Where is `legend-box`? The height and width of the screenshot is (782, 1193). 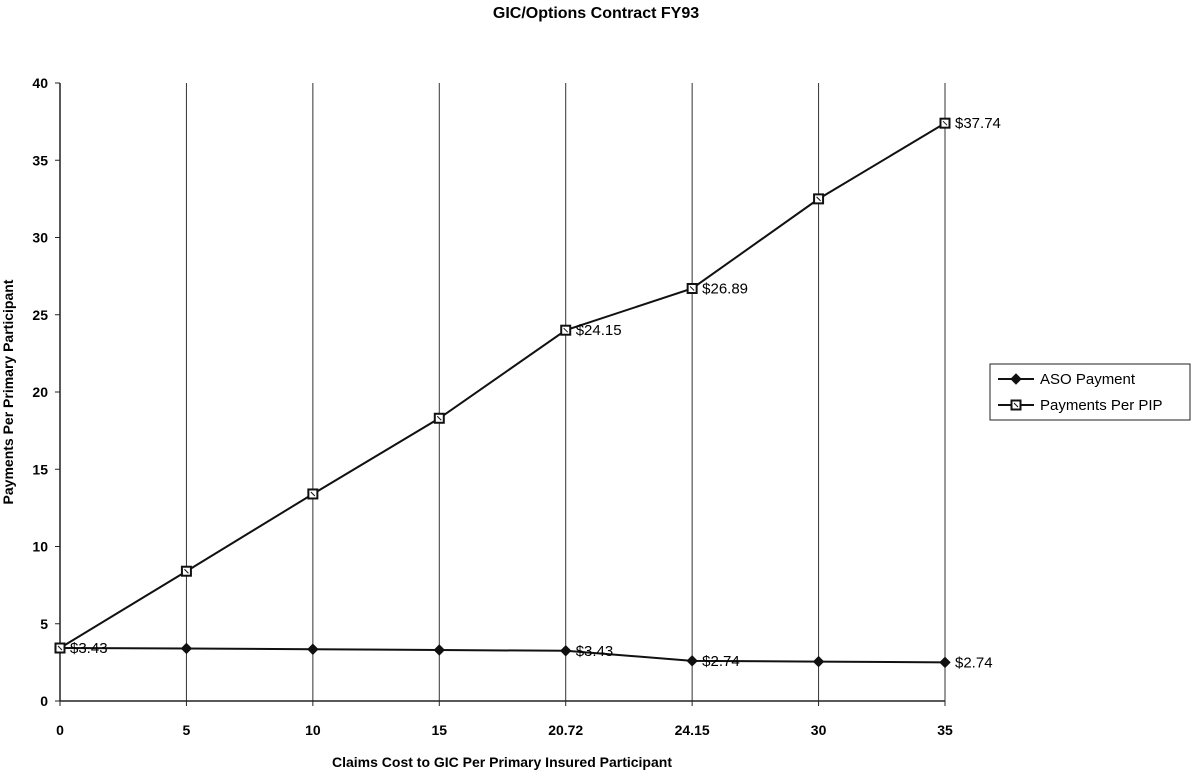 legend-box is located at coordinates (1090, 392).